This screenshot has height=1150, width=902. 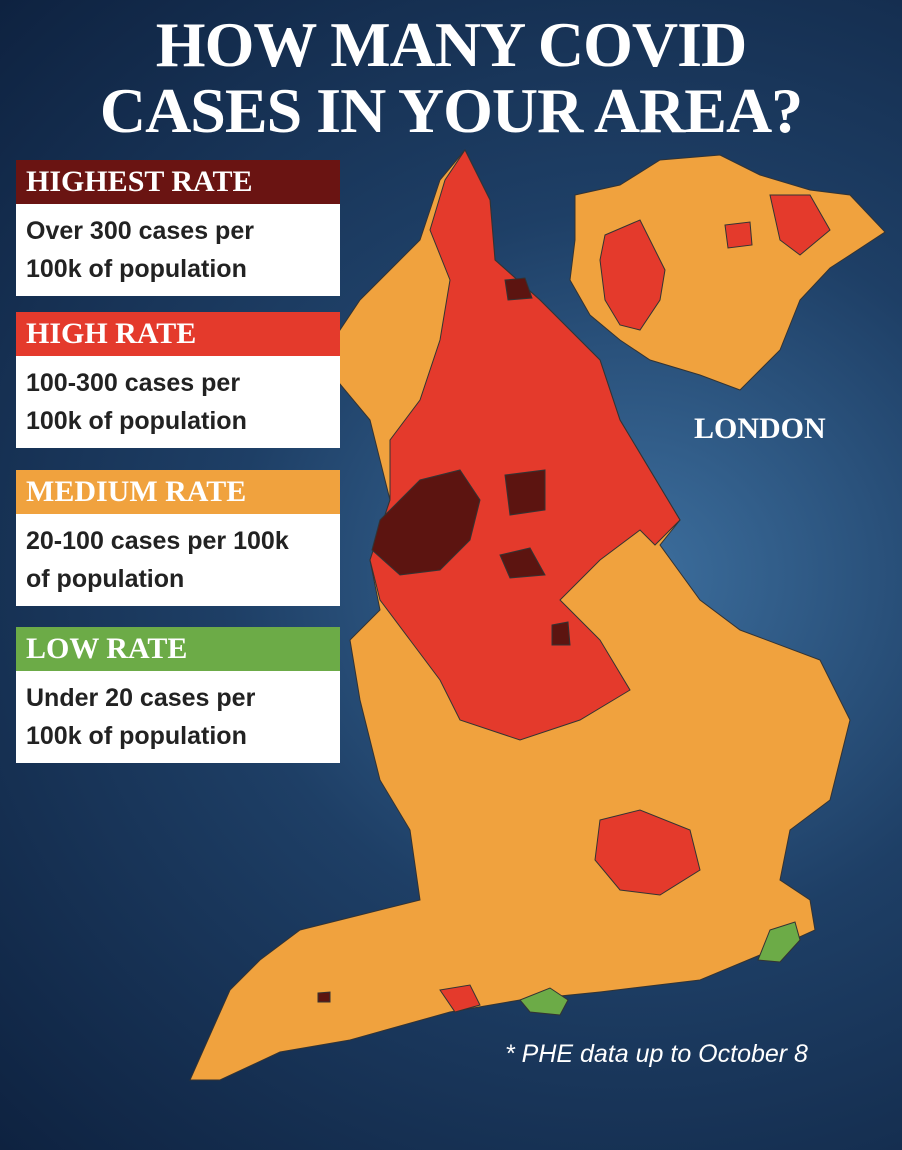 What do you see at coordinates (324, 997) in the screenshot?
I see `highest-exeter` at bounding box center [324, 997].